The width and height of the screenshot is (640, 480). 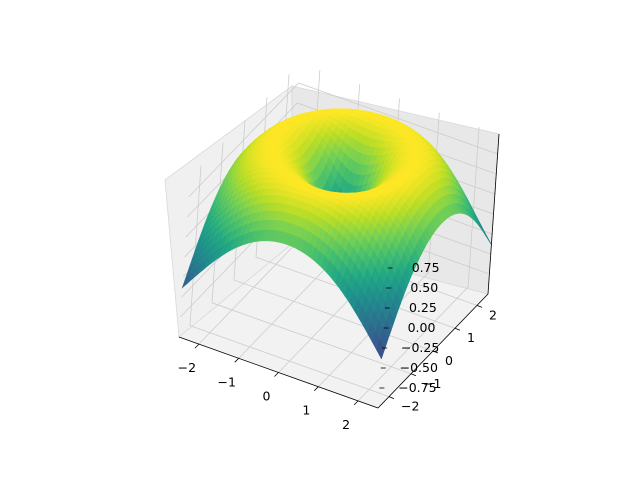 What do you see at coordinates (417, 387) in the screenshot?
I see `z-tick-label: −0.75` at bounding box center [417, 387].